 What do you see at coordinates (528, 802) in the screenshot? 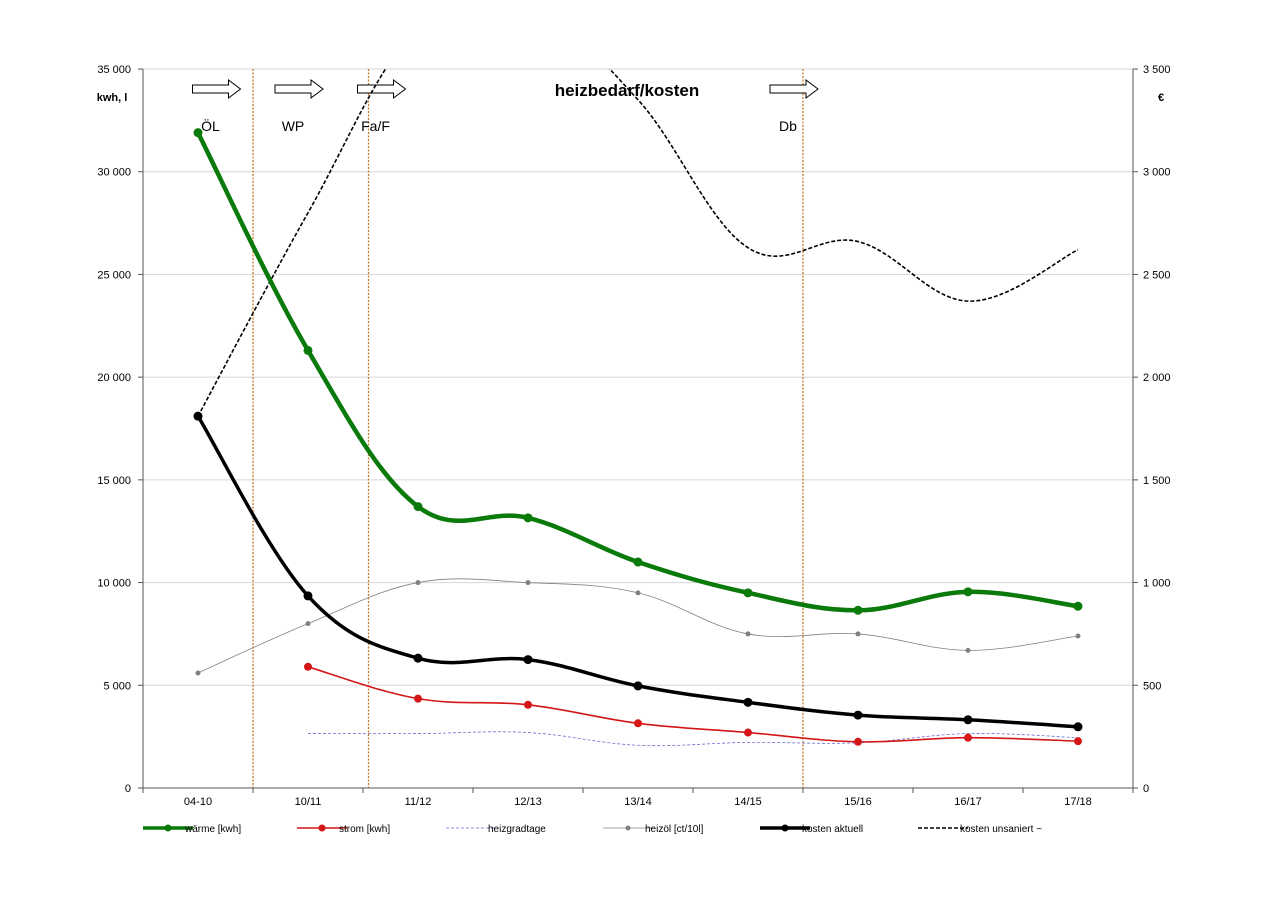
I see `x-tick-label: 12/13` at bounding box center [528, 802].